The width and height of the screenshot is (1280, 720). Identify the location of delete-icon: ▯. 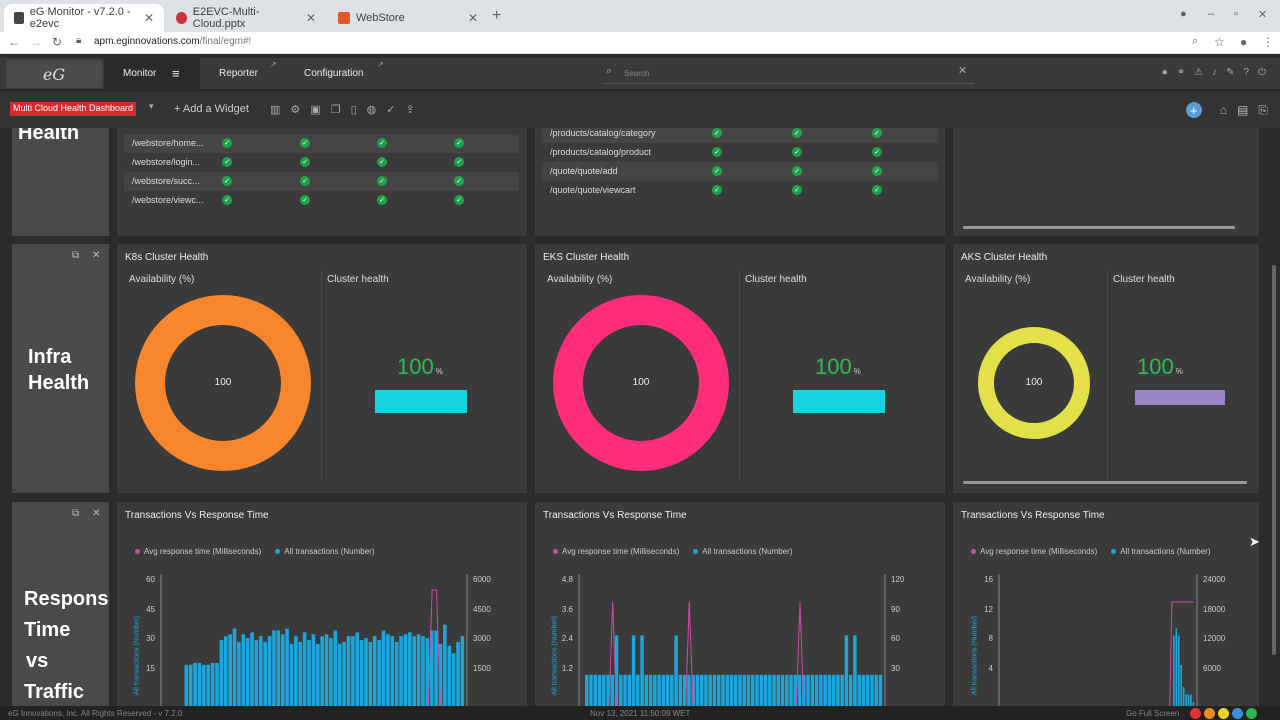
(353, 110).